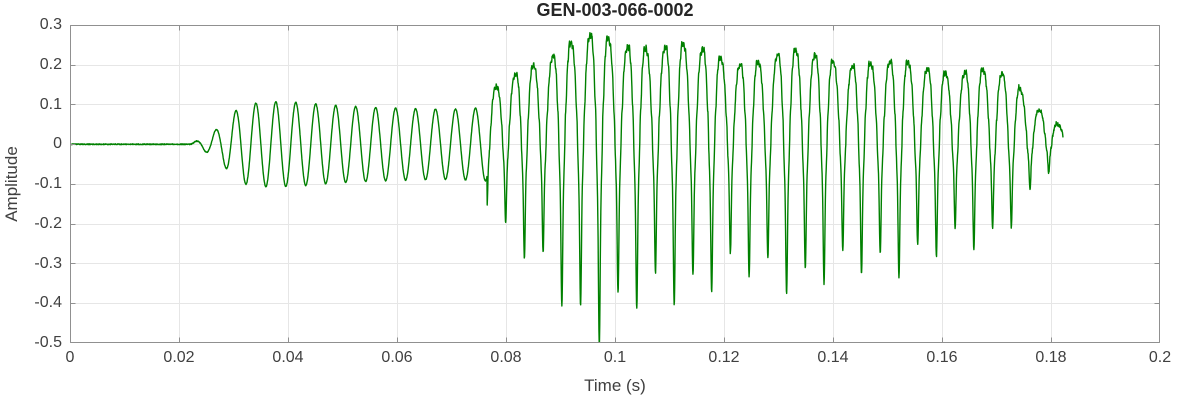 Image resolution: width=1177 pixels, height=404 pixels. I want to click on y-tick-label: -0.2, so click(48, 223).